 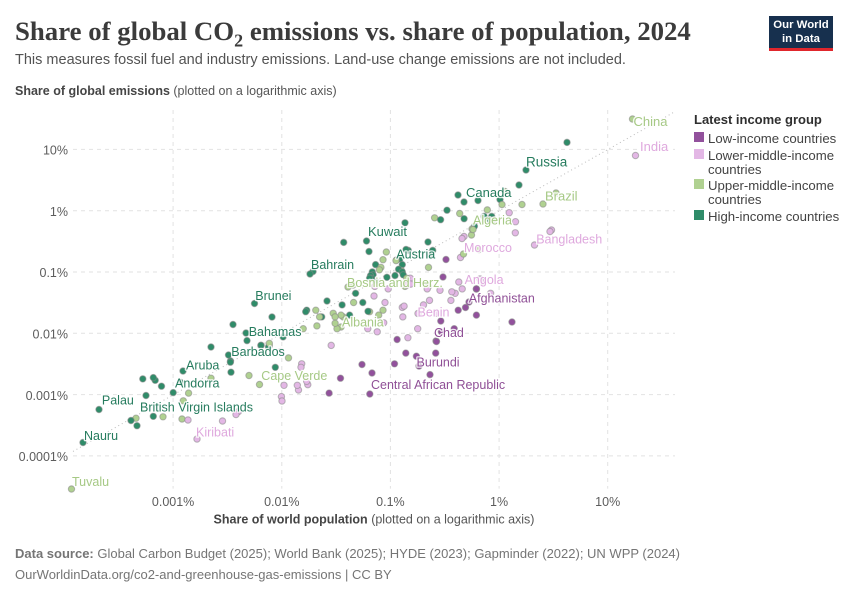 I want to click on svg-text: Aruba, so click(x=202, y=366).